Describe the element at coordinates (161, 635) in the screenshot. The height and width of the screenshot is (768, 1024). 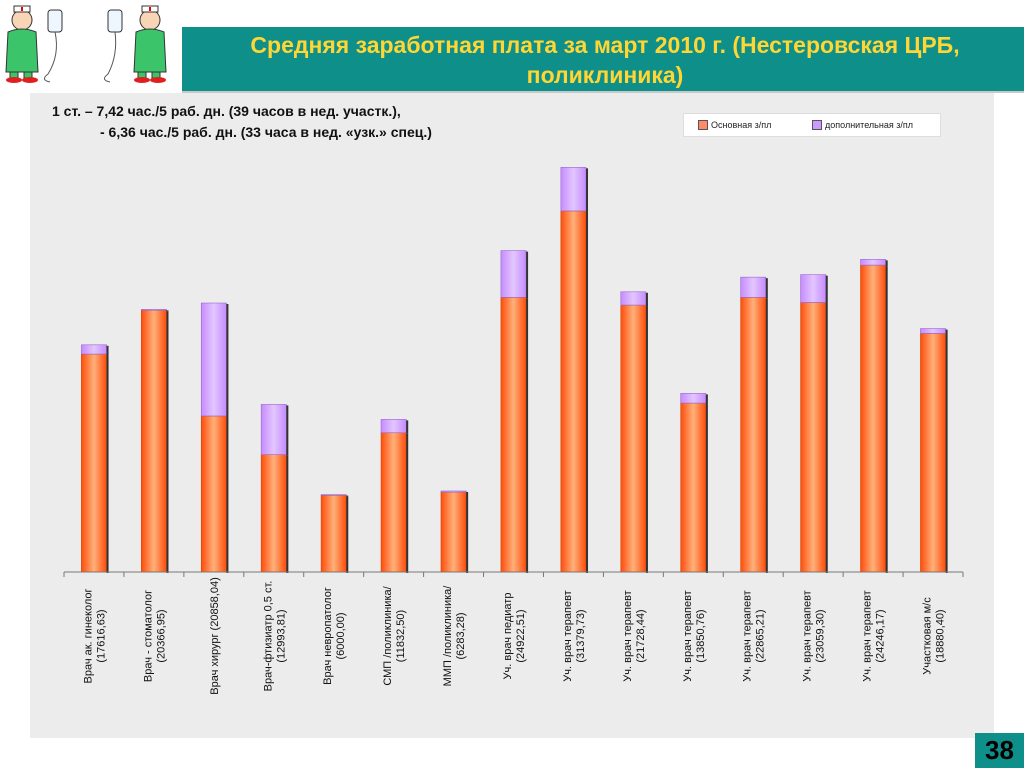
I see `x-tick-label-line: (20366,95)` at that location.